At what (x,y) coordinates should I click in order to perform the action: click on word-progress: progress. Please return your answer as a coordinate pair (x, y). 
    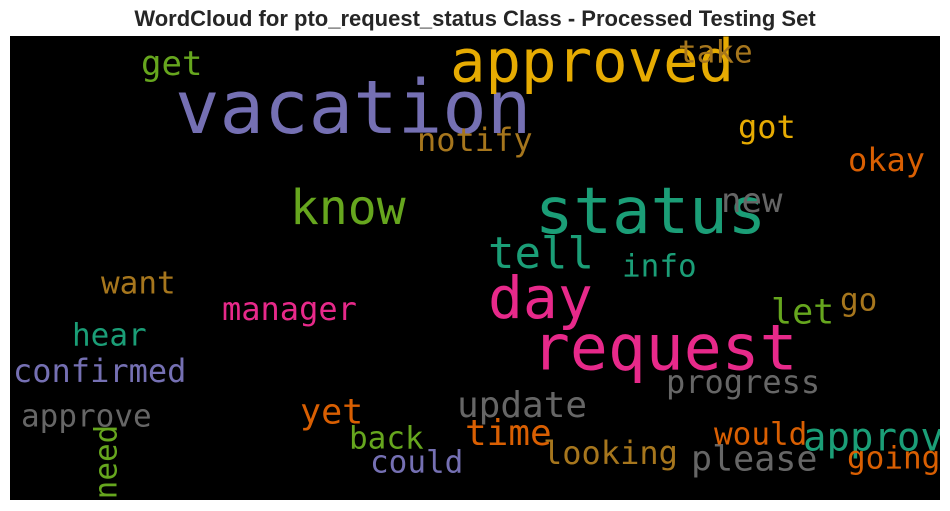
    Looking at the image, I should click on (743, 382).